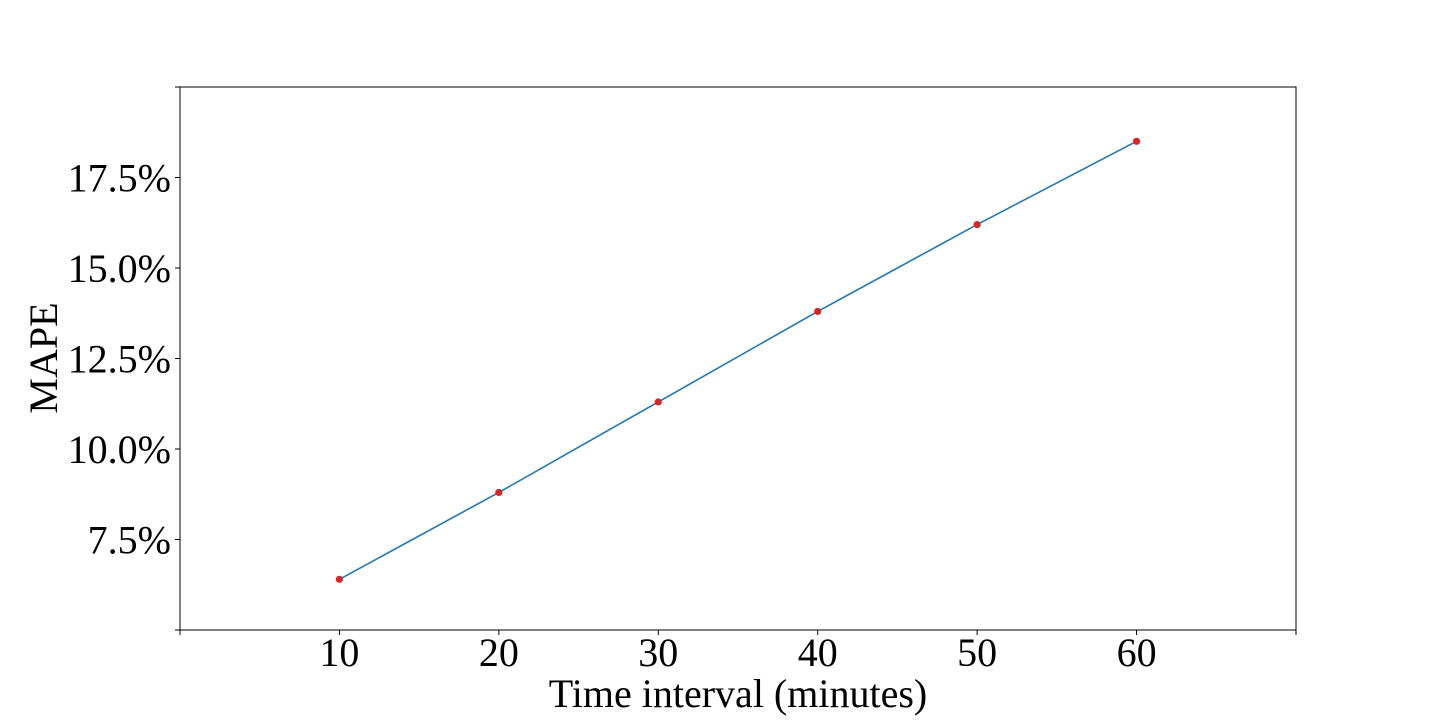 This screenshot has width=1440, height=720. Describe the element at coordinates (339, 652) in the screenshot. I see `x-tick-label: 10` at that location.